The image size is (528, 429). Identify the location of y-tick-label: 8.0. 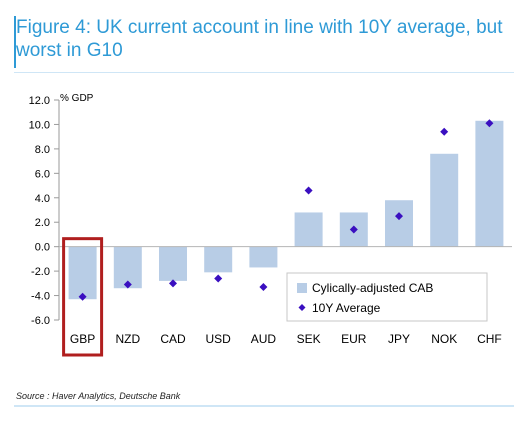
(42, 150).